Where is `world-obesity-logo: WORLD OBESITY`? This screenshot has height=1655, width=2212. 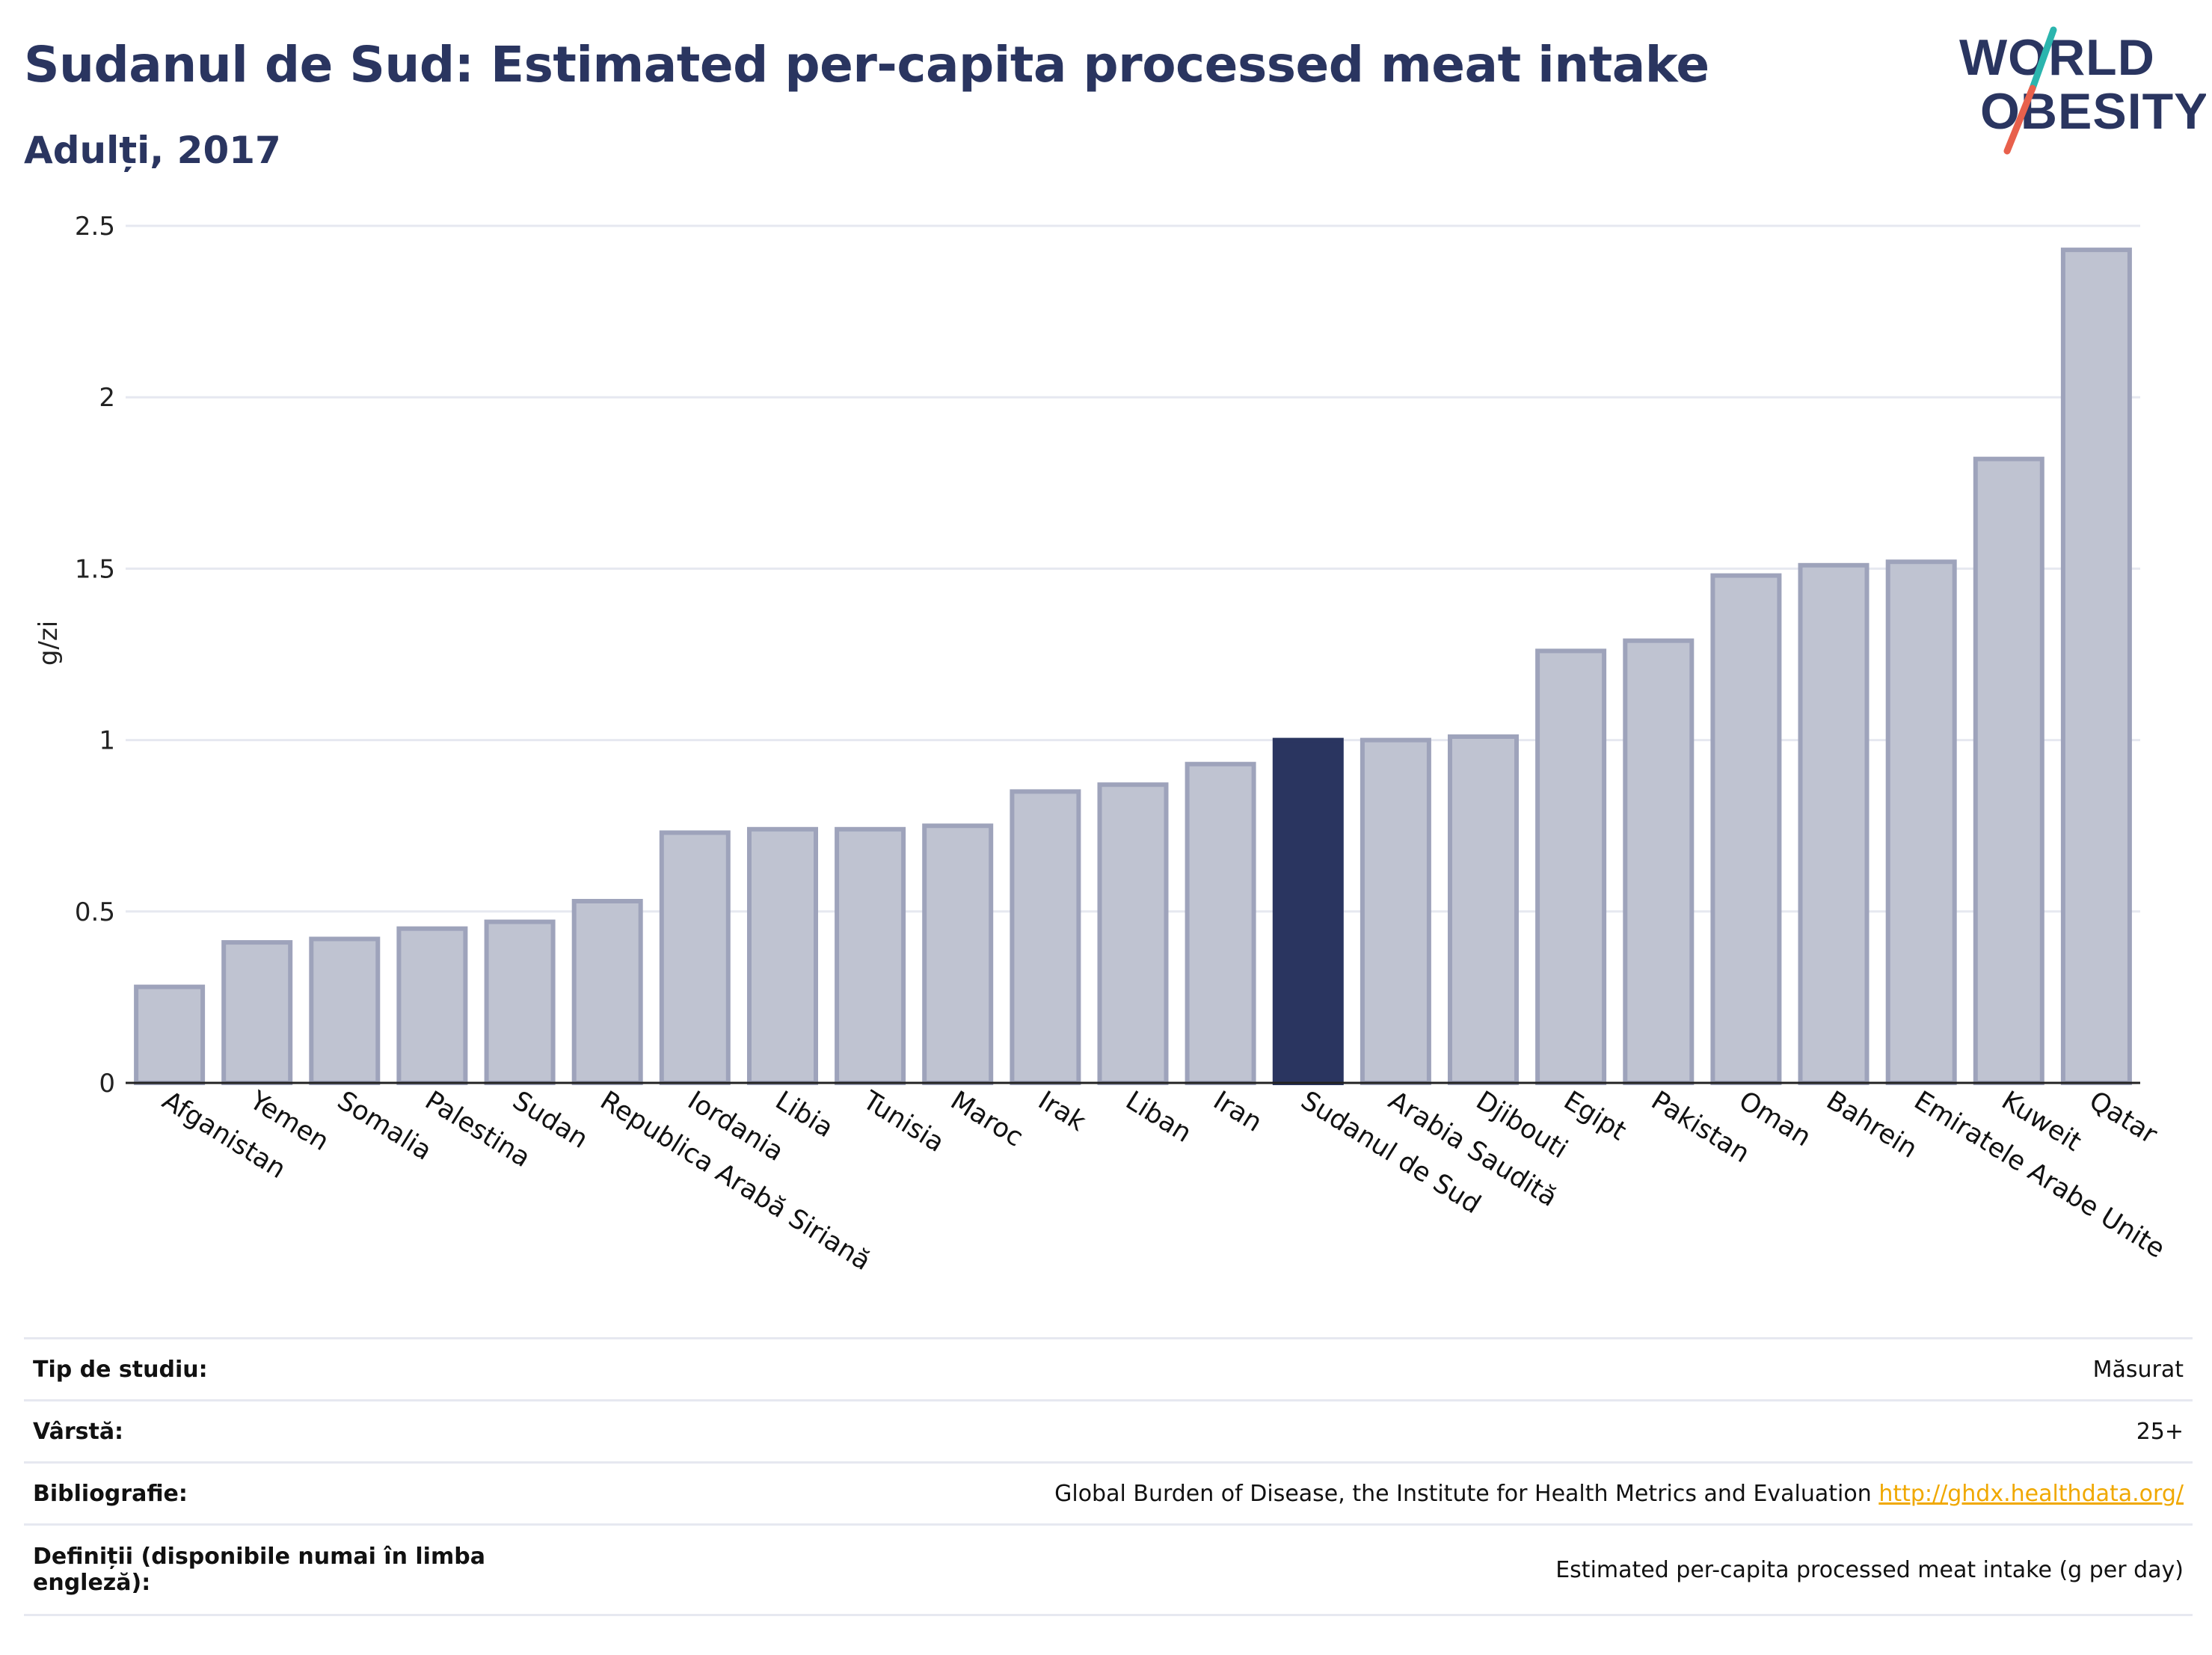
world-obesity-logo: WORLD OBESITY is located at coordinates (2082, 90).